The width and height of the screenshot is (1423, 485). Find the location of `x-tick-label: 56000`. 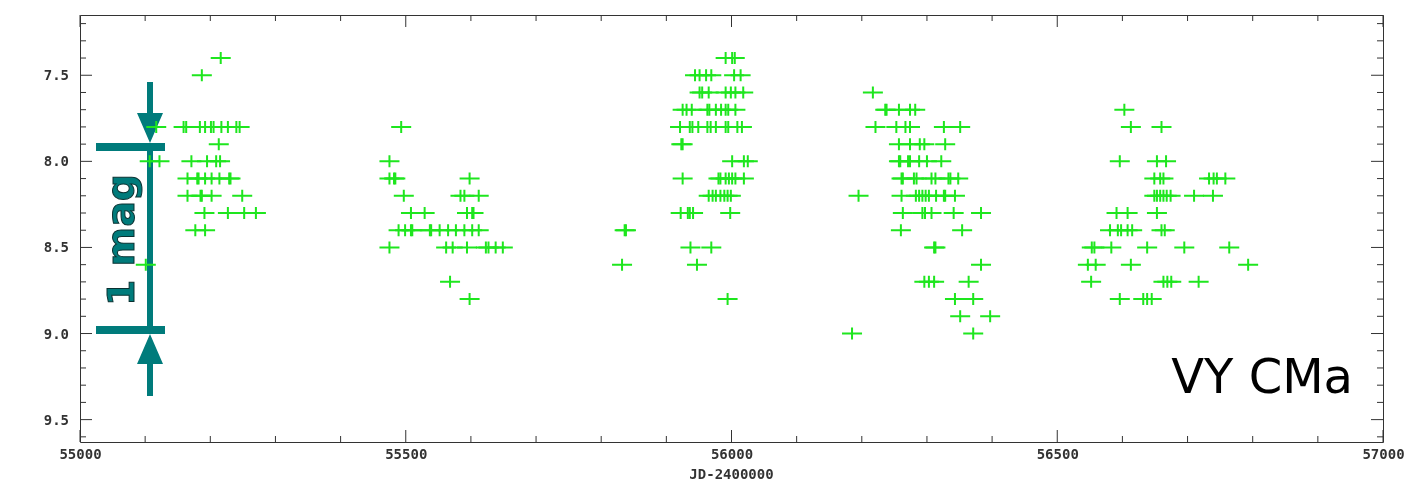

x-tick-label: 56000 is located at coordinates (732, 454).